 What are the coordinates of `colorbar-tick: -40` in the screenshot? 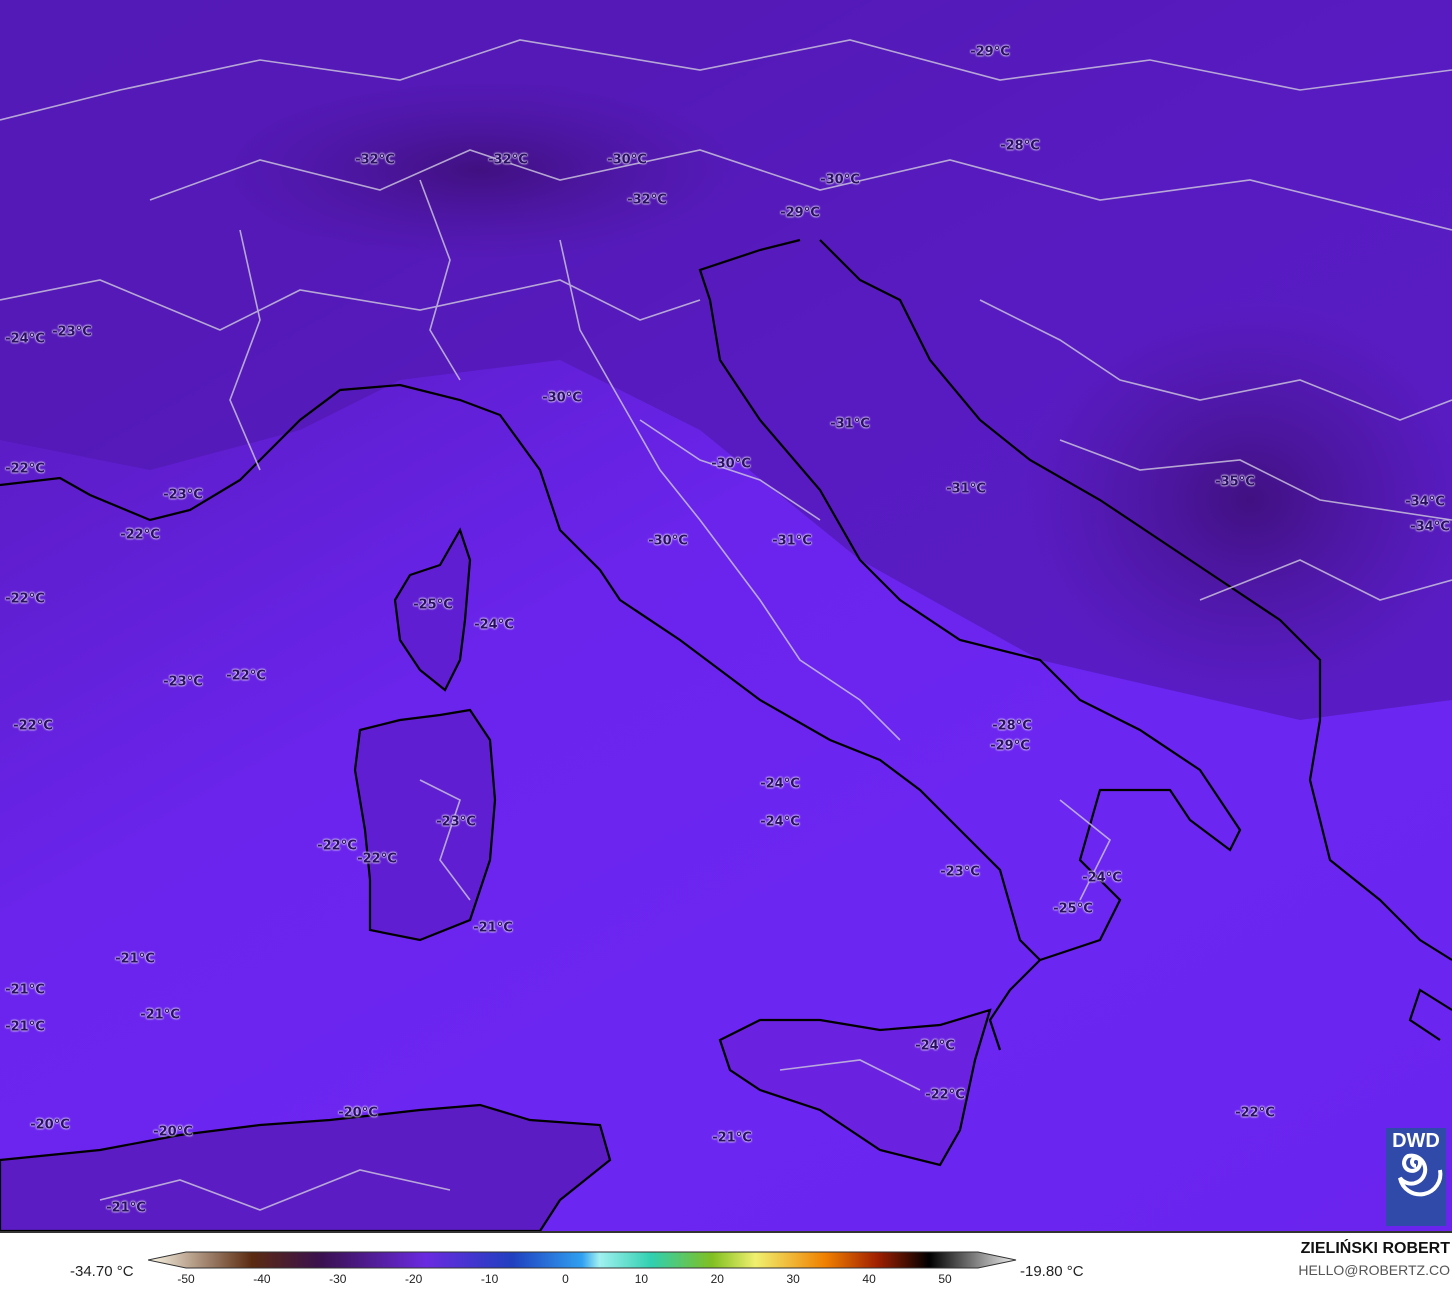 It's located at (262, 1279).